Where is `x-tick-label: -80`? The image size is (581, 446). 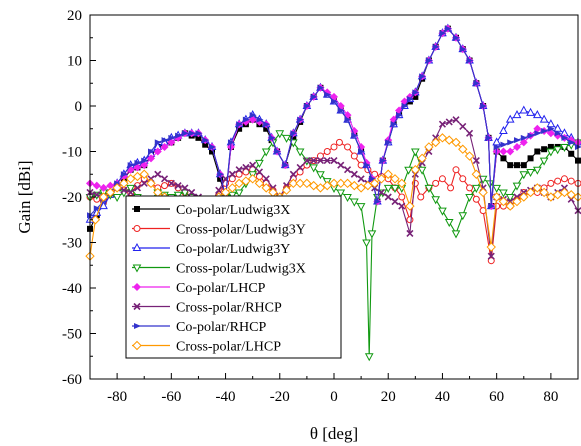
x-tick-label: -80 is located at coordinates (117, 397).